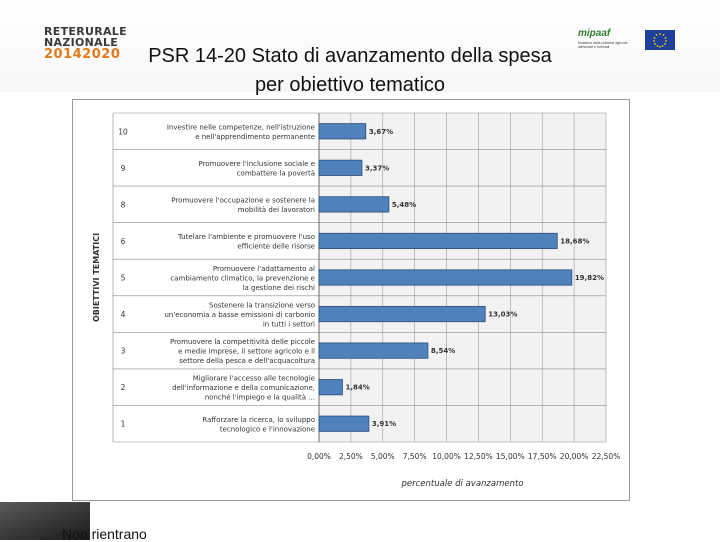  What do you see at coordinates (383, 456) in the screenshot?
I see `x-tick-label: 5,00%` at bounding box center [383, 456].